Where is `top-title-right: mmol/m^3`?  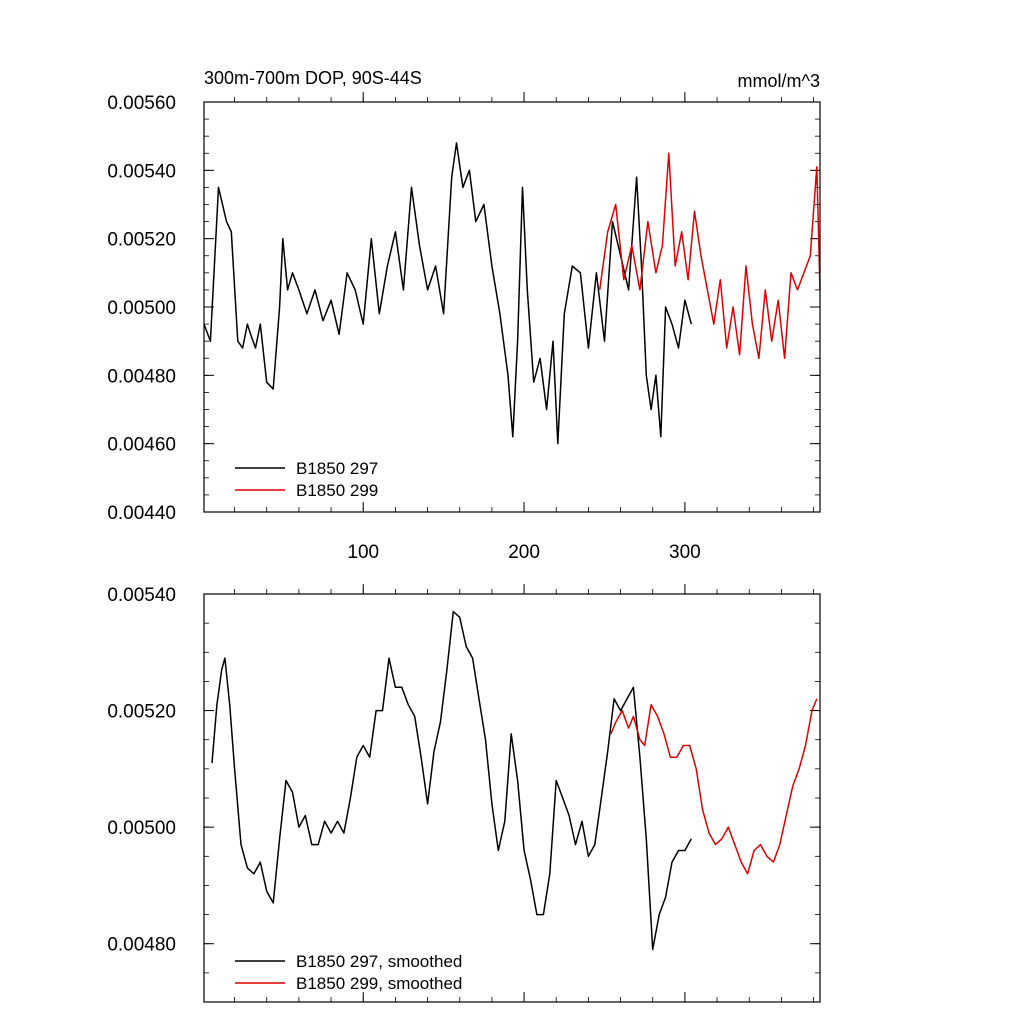
top-title-right: mmol/m^3 is located at coordinates (779, 81).